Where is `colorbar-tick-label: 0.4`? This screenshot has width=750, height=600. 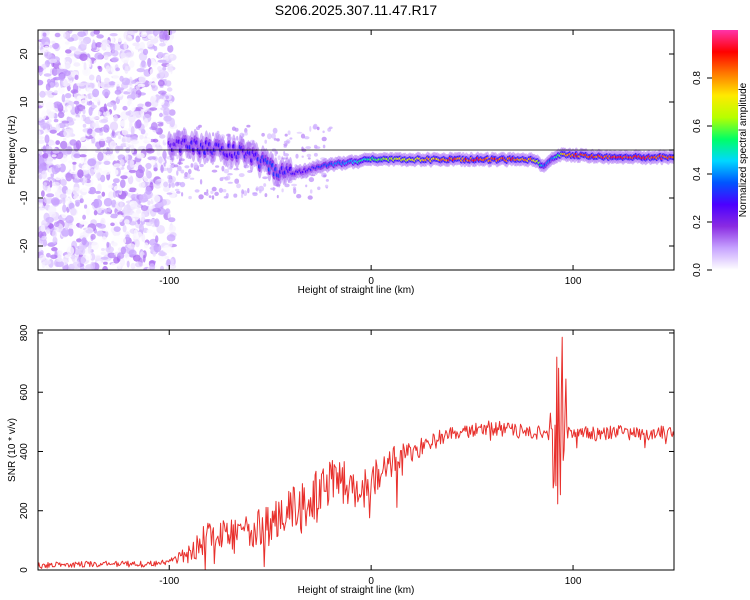 colorbar-tick-label: 0.4 is located at coordinates (697, 174).